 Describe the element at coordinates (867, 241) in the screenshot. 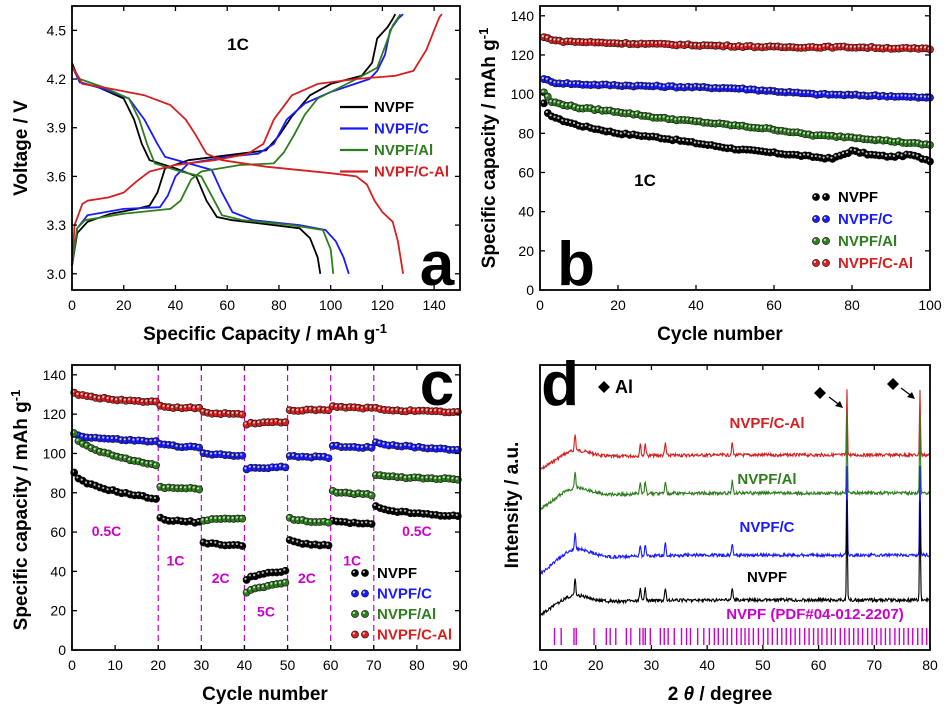

I see `legend-label: NVPF/Al` at that location.